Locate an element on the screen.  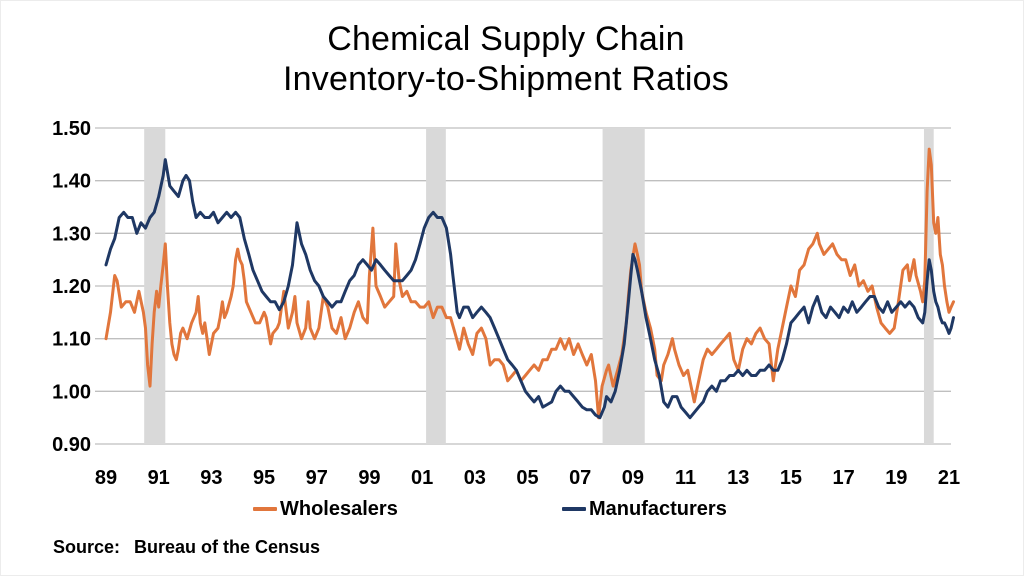
source-line: Source: Bureau of the Census is located at coordinates (186, 547).